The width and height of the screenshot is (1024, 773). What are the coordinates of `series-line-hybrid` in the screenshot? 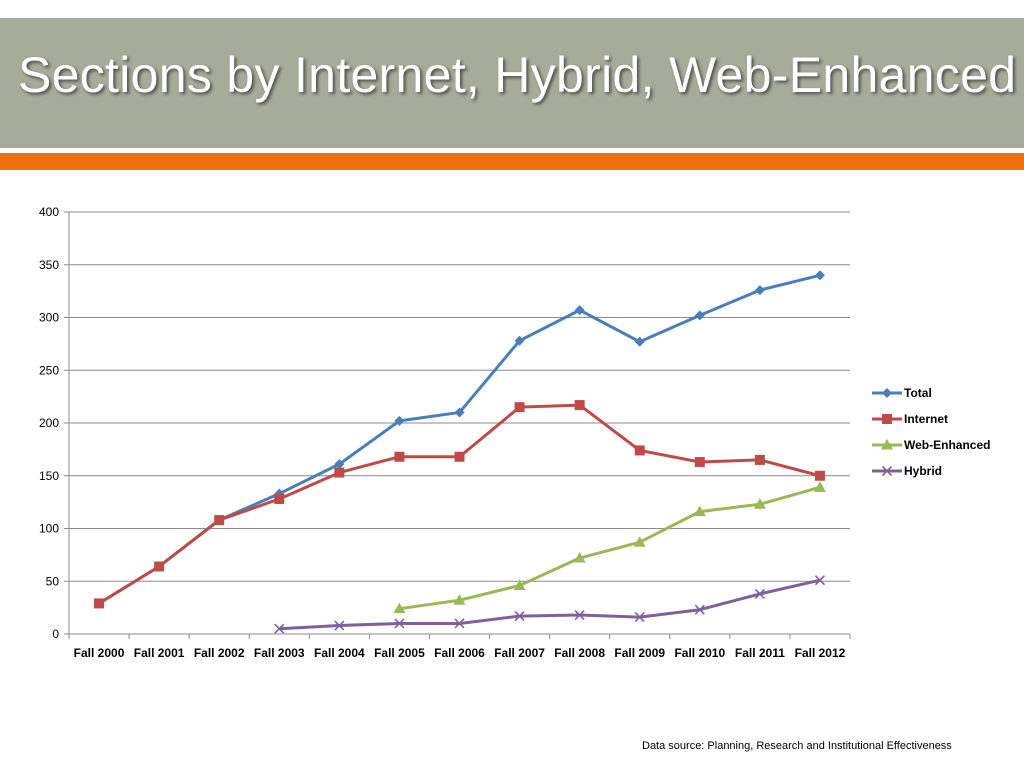 It's located at (550, 604).